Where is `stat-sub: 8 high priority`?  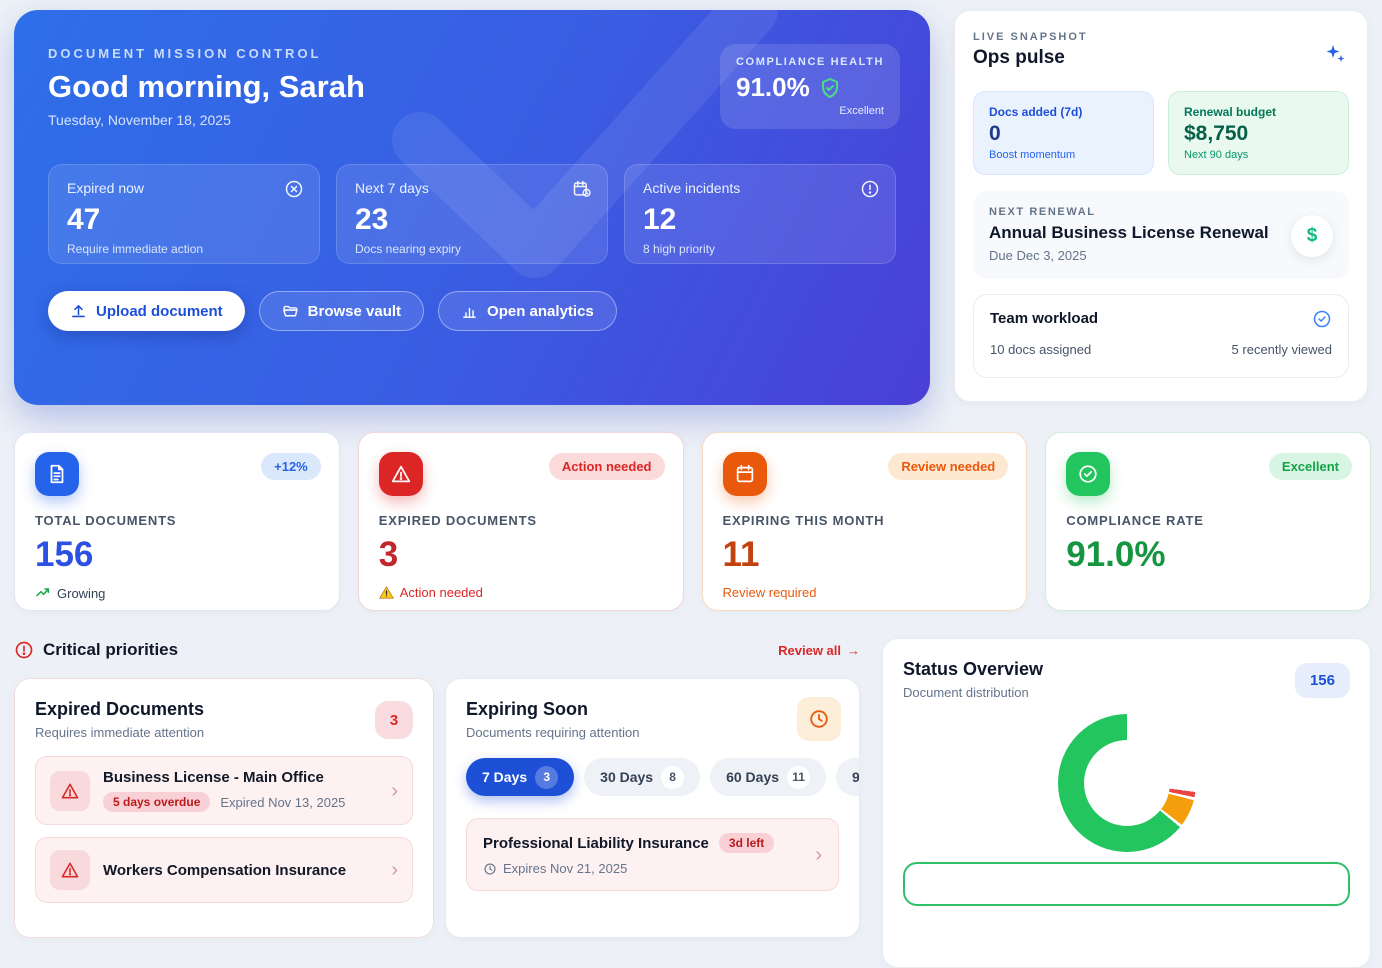
stat-sub: 8 high priority is located at coordinates (679, 249).